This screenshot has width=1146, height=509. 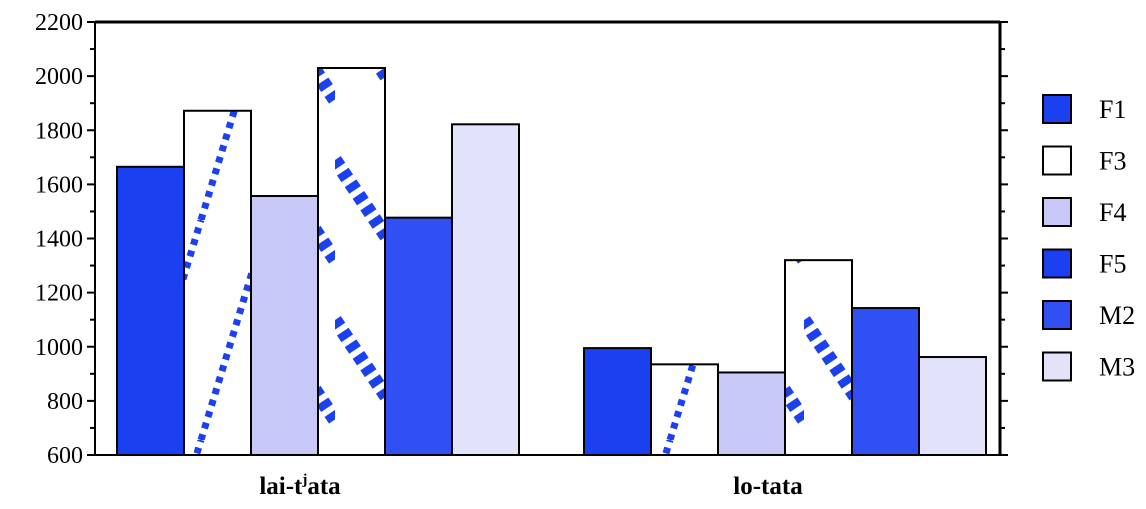 What do you see at coordinates (1112, 161) in the screenshot?
I see `legend-label-f3: F3` at bounding box center [1112, 161].